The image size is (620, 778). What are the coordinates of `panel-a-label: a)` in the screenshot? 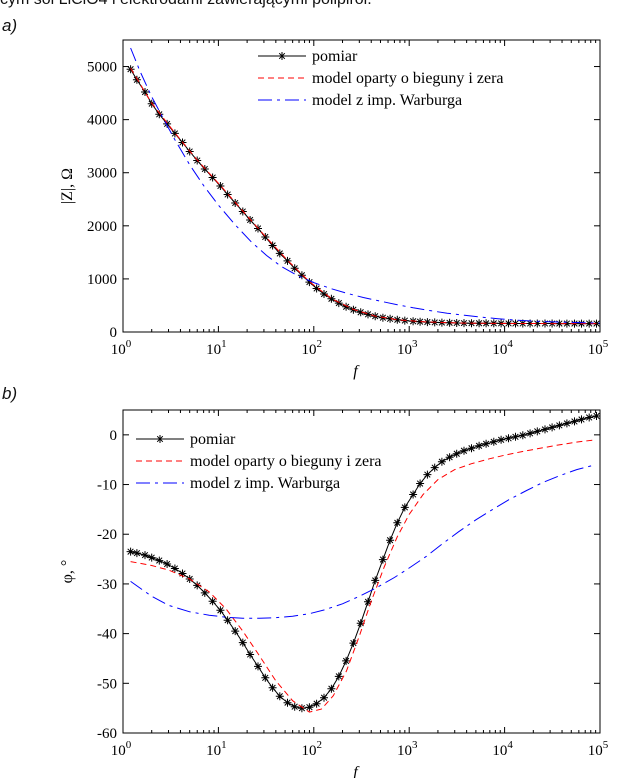 It's located at (10, 25).